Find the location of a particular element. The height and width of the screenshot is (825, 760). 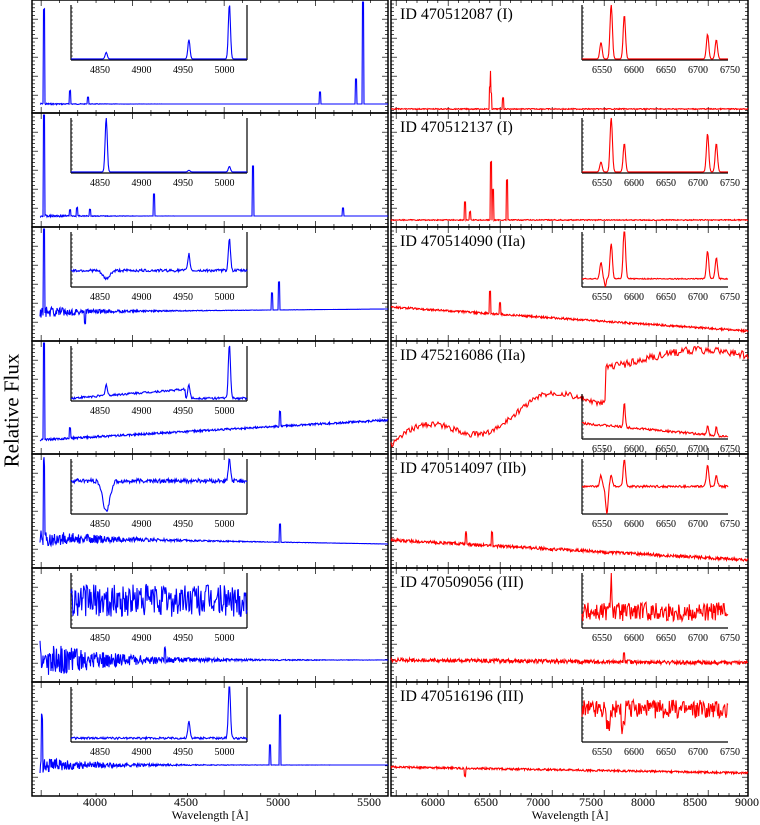

panel-id-label: ID 470512137 (I) is located at coordinates (456, 127).